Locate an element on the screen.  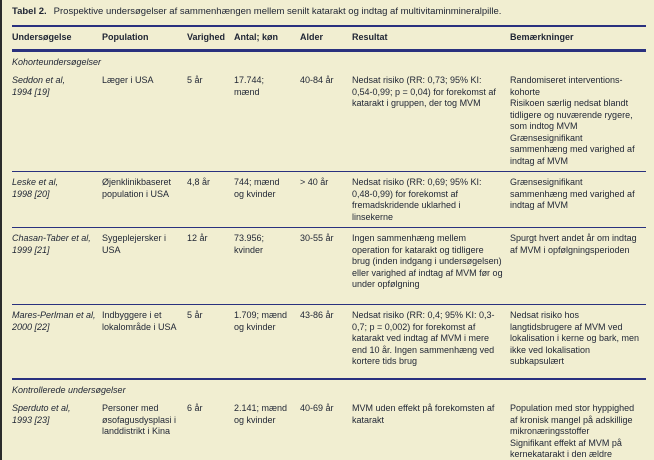
table-number-label: Tabel 2. is located at coordinates (29, 11).